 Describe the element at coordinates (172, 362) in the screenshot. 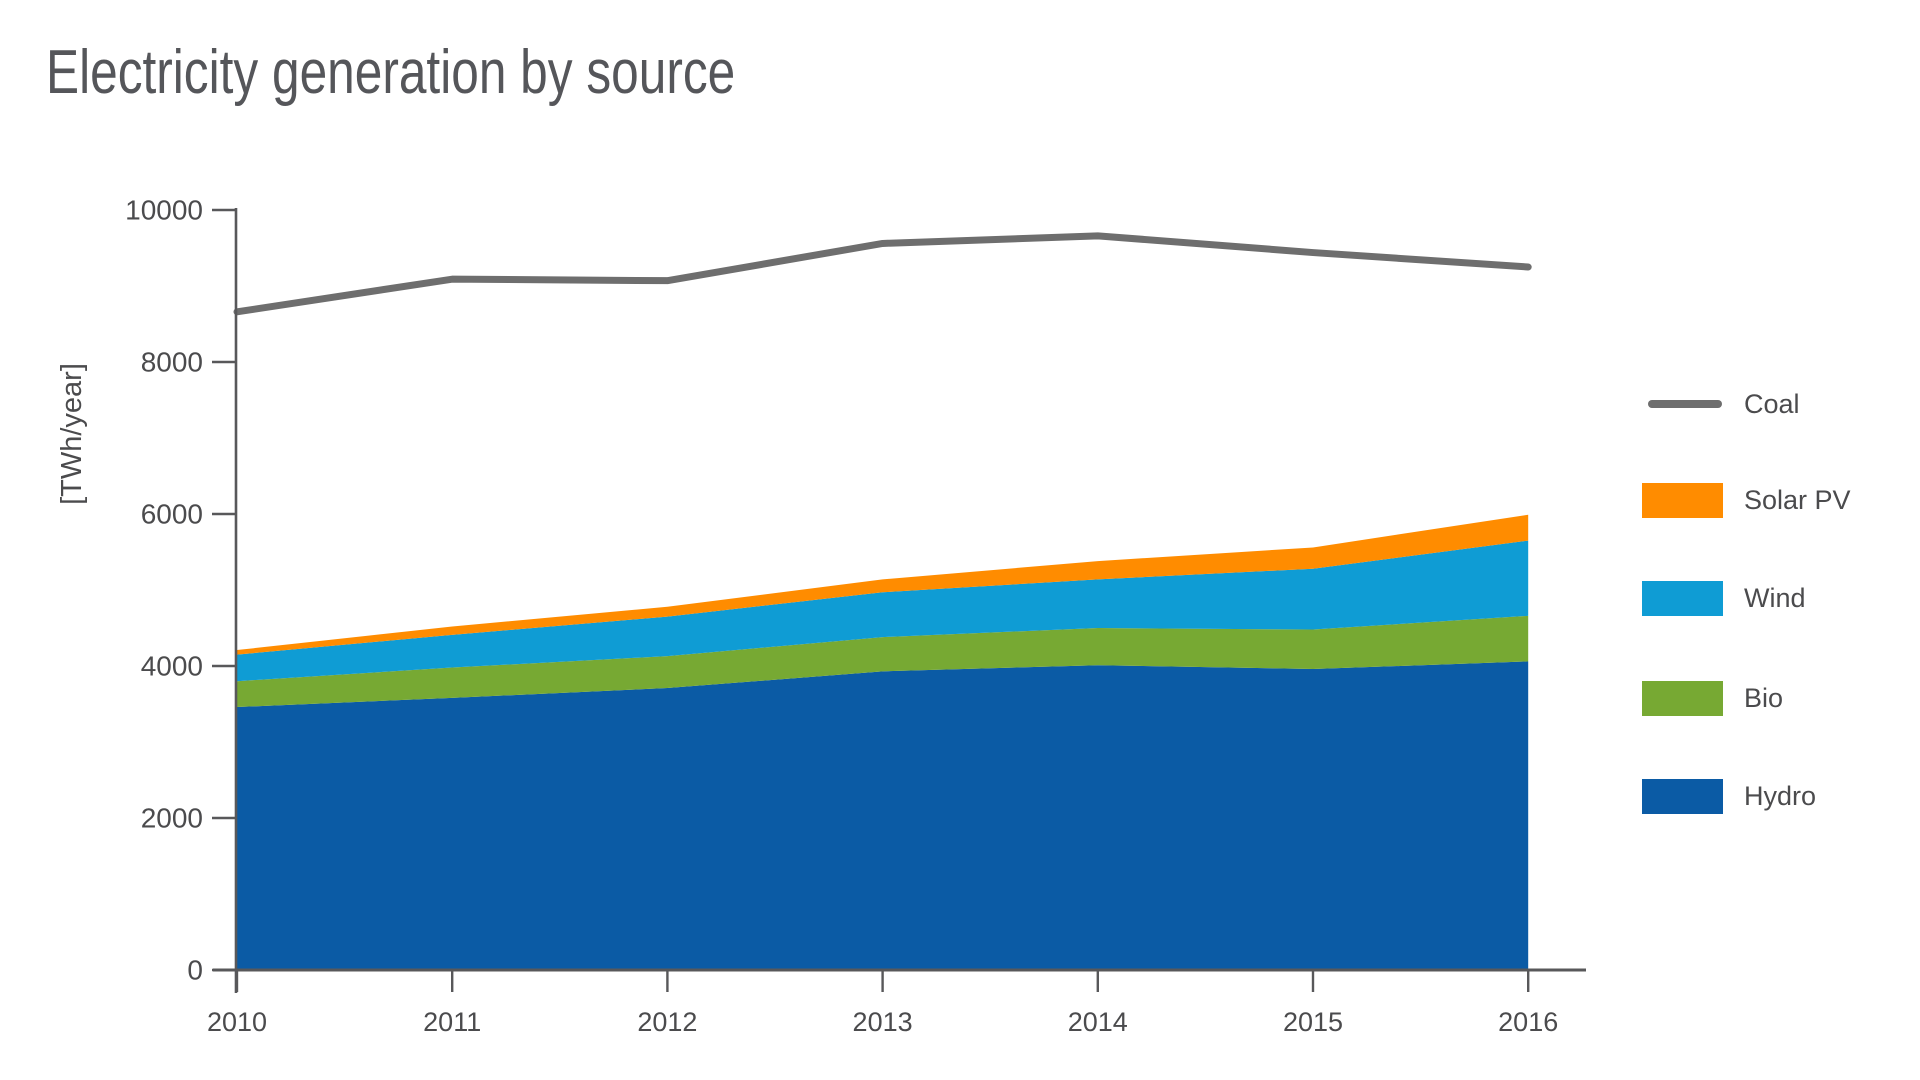

I see `y-tick-label: 8000` at that location.